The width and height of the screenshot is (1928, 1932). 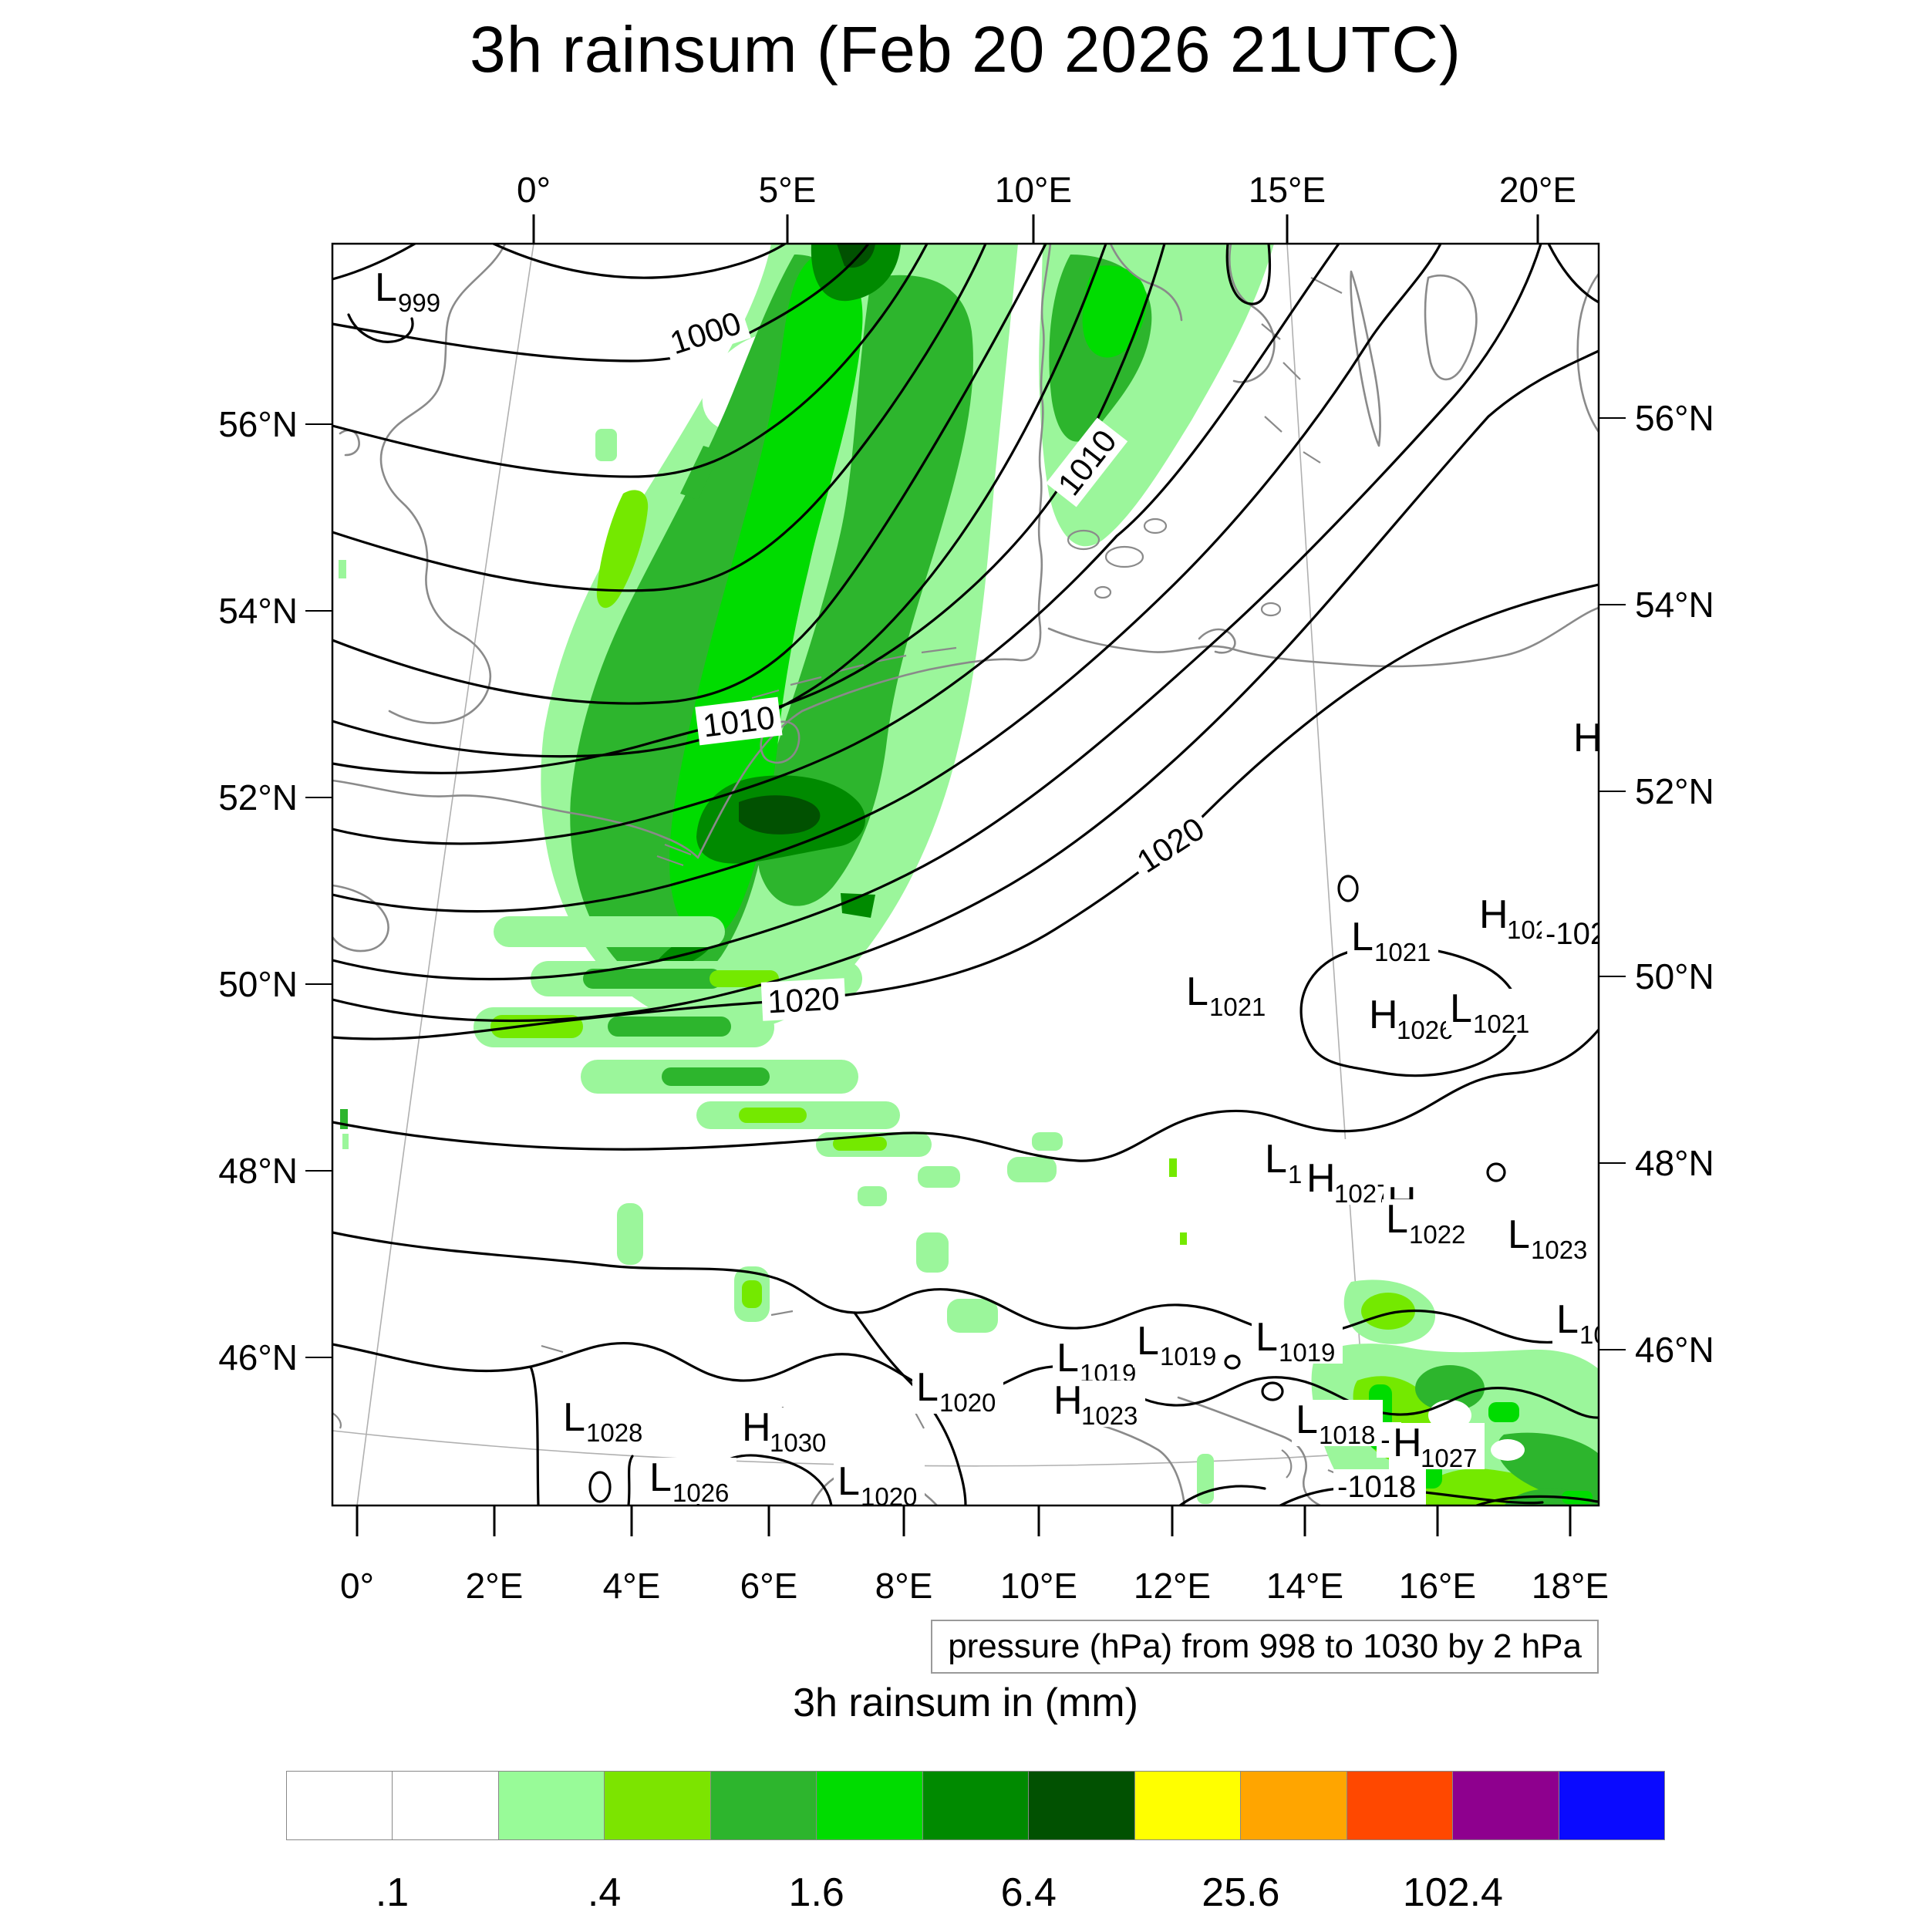 I want to click on top-axis-label: 20°E, so click(x=1537, y=190).